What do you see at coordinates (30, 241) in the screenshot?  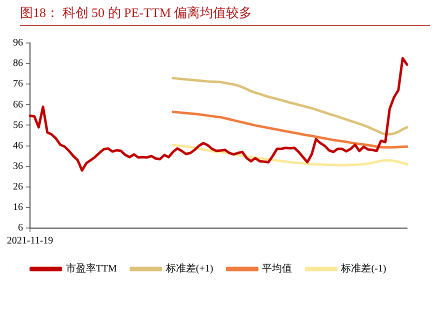 I see `x-tick-label: 2021-11-19` at bounding box center [30, 241].